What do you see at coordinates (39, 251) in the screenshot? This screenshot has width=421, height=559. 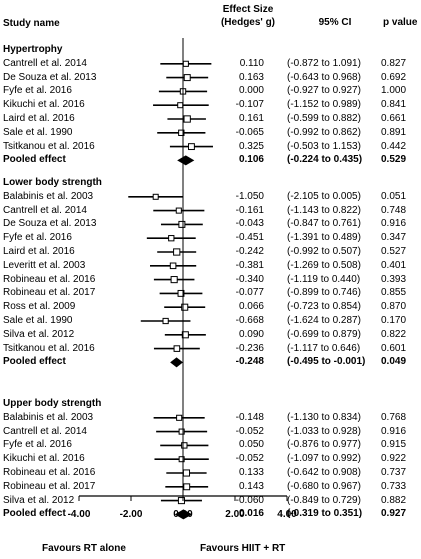 I see `study-name: Laird et al. 2016` at bounding box center [39, 251].